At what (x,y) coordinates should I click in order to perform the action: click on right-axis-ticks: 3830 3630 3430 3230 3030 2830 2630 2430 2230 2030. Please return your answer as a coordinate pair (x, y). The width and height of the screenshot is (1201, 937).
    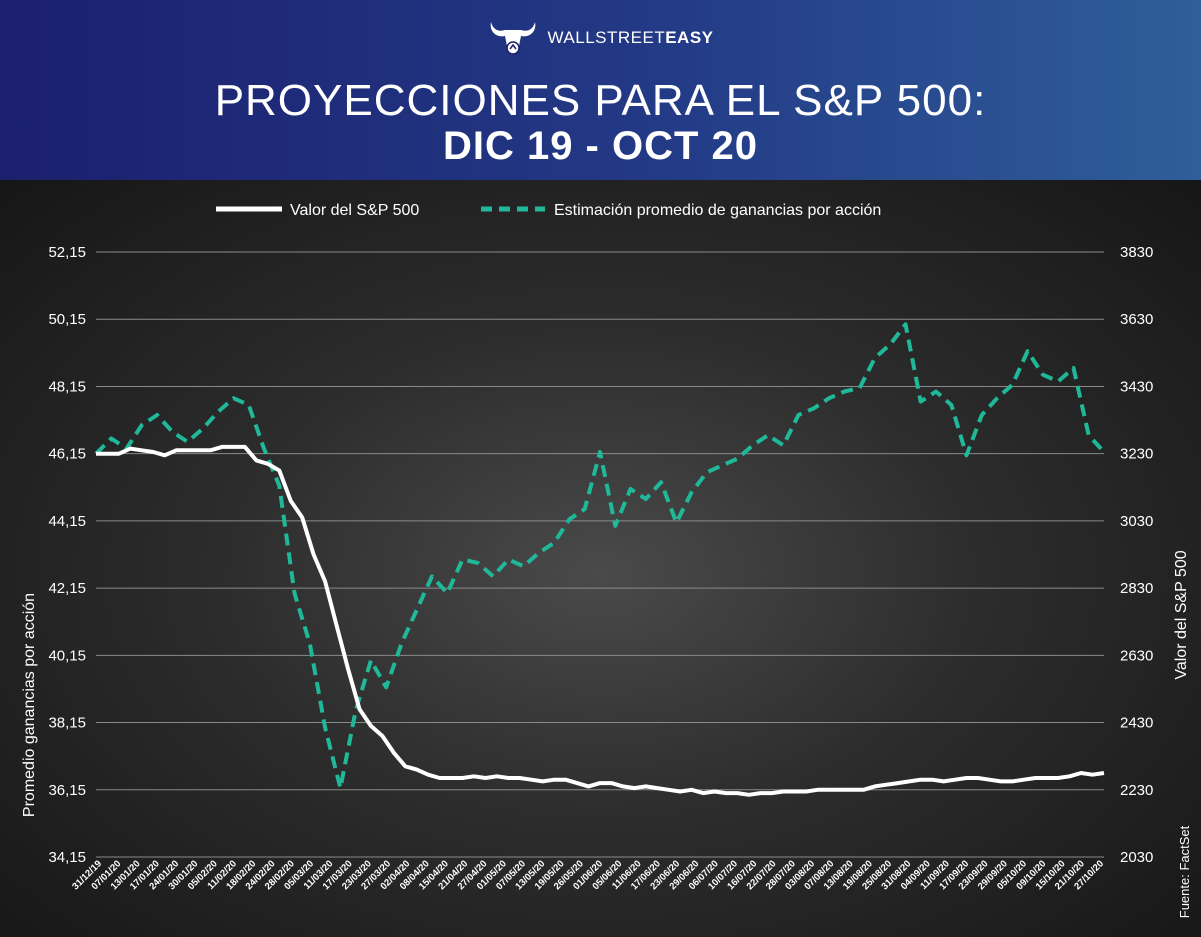
    Looking at the image, I should click on (1136, 555).